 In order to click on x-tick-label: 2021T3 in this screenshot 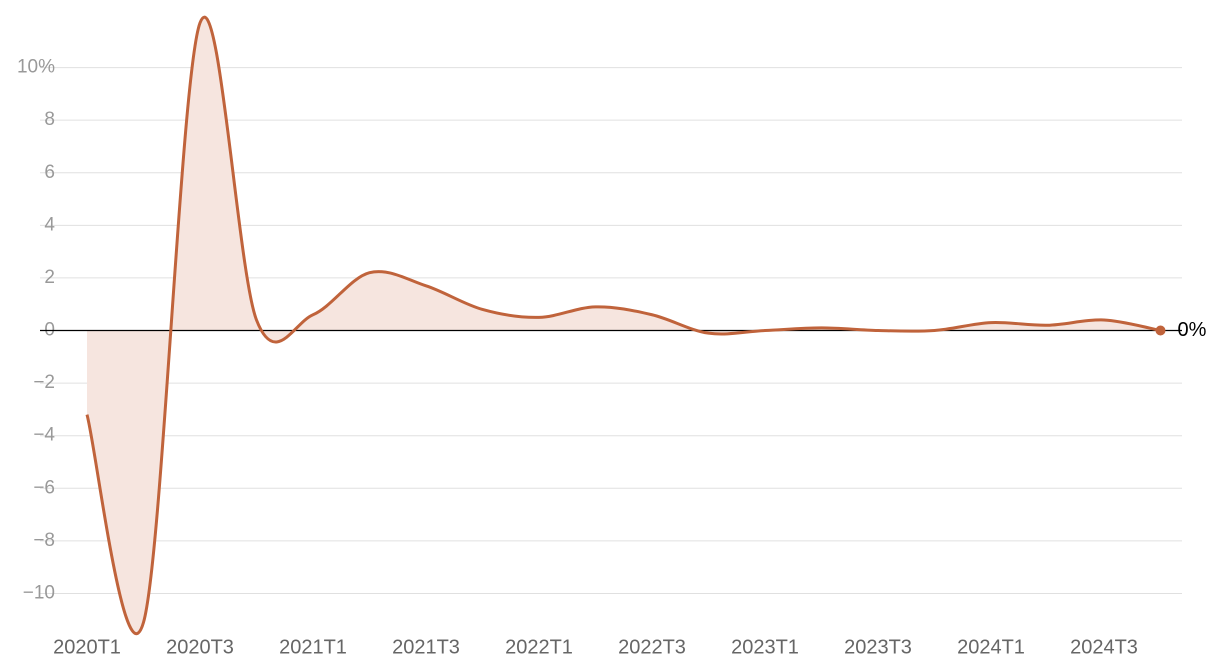, I will do `click(426, 647)`.